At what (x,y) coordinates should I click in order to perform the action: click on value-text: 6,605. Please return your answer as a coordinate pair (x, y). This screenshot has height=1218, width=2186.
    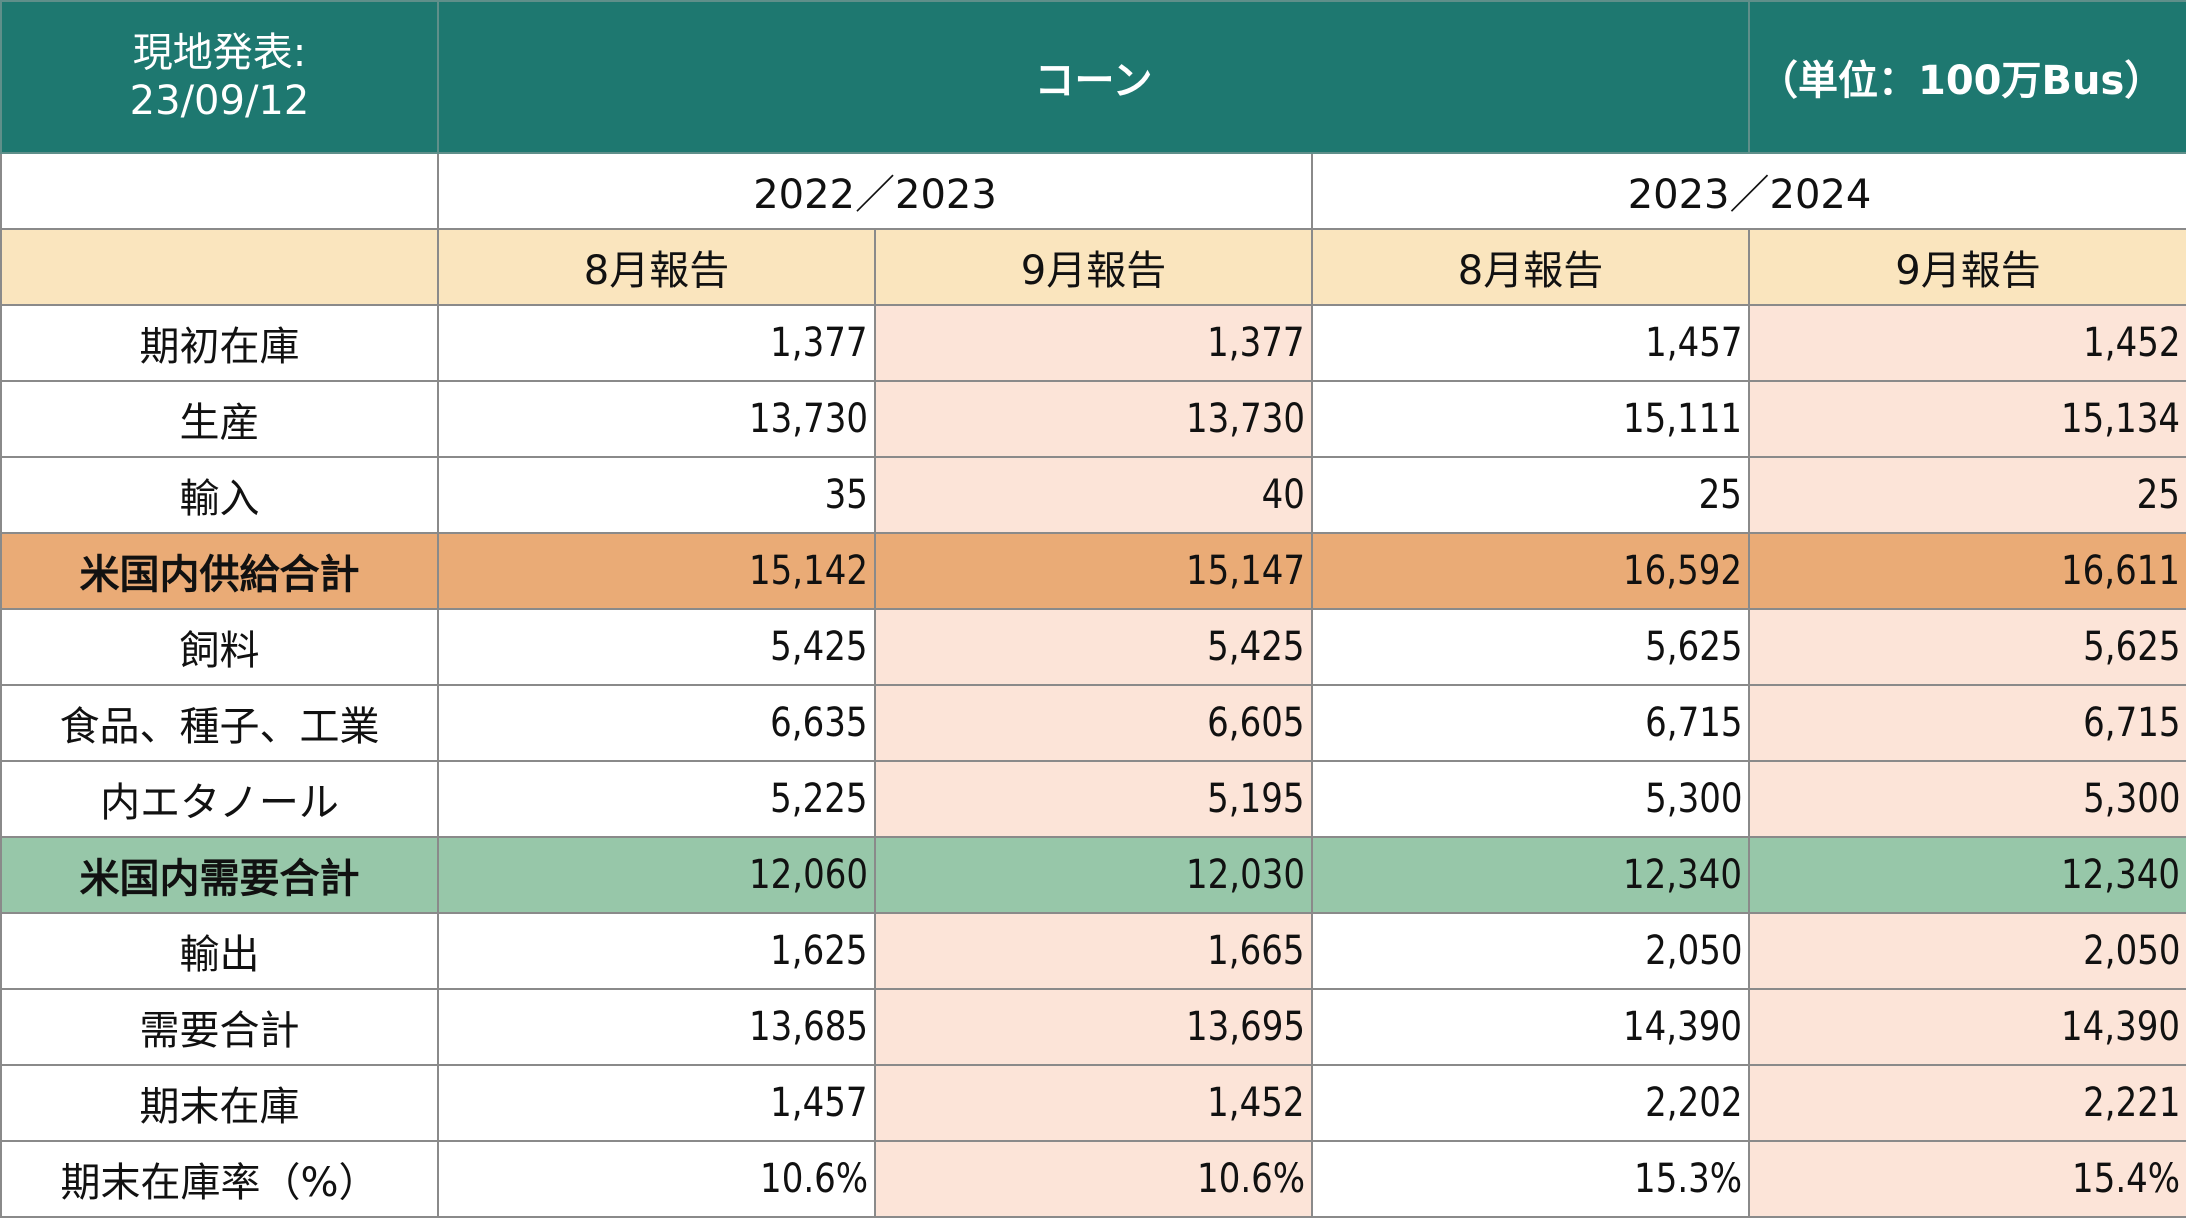
    Looking at the image, I should click on (1256, 723).